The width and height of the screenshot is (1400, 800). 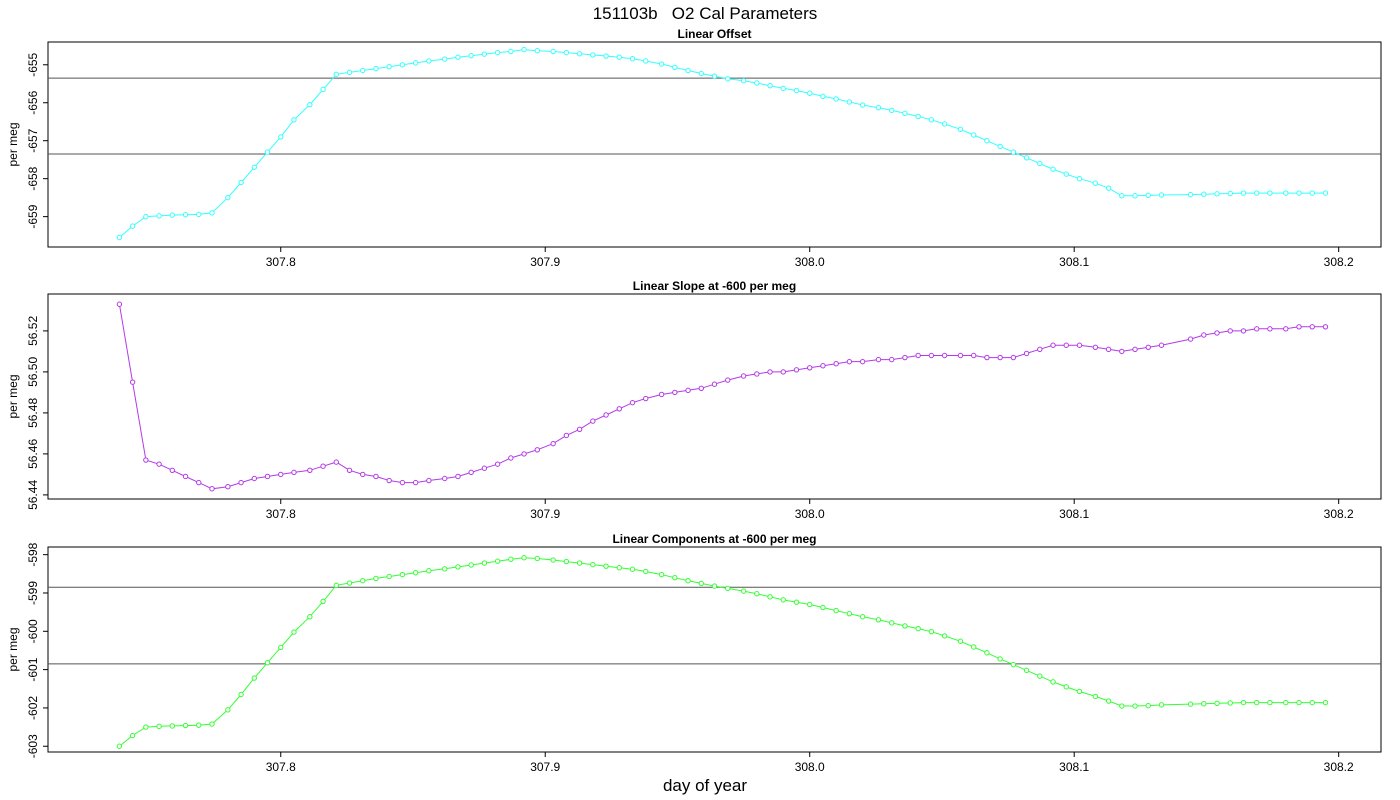 What do you see at coordinates (545, 262) in the screenshot?
I see `x-tick-label: 307.9` at bounding box center [545, 262].